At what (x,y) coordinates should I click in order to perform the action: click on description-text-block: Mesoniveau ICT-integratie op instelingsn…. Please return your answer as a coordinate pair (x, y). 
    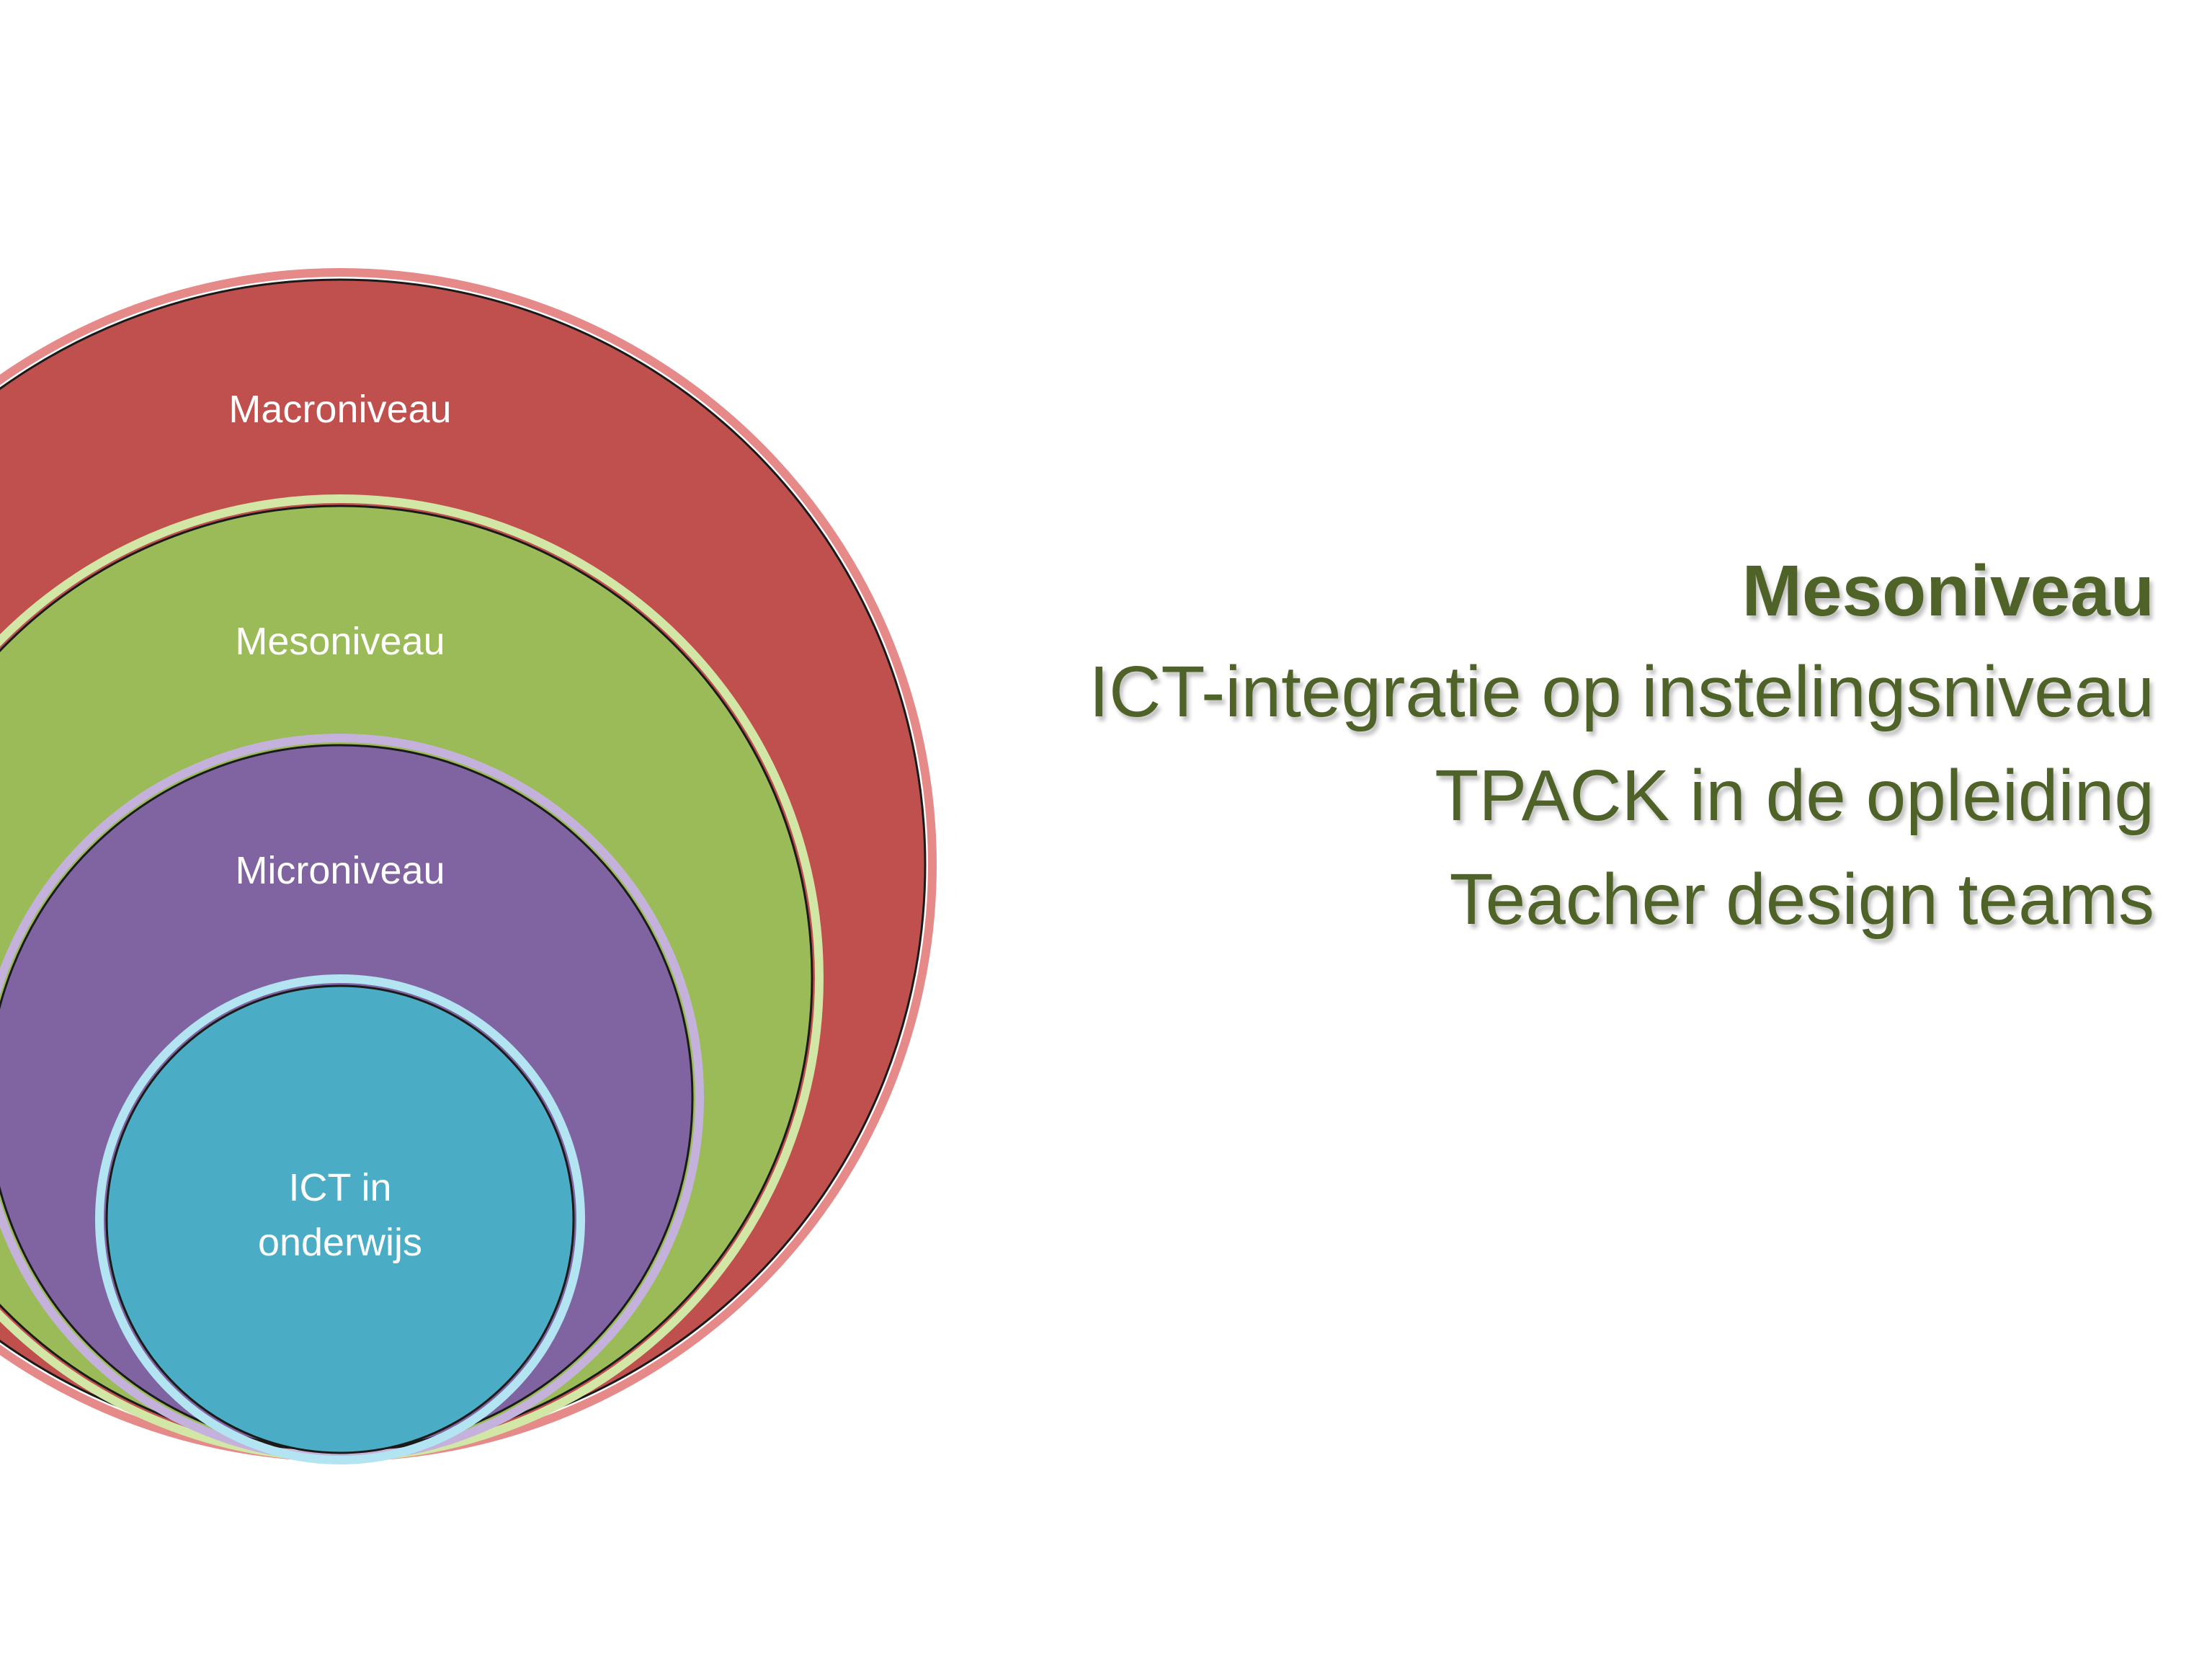
    Looking at the image, I should click on (1506, 749).